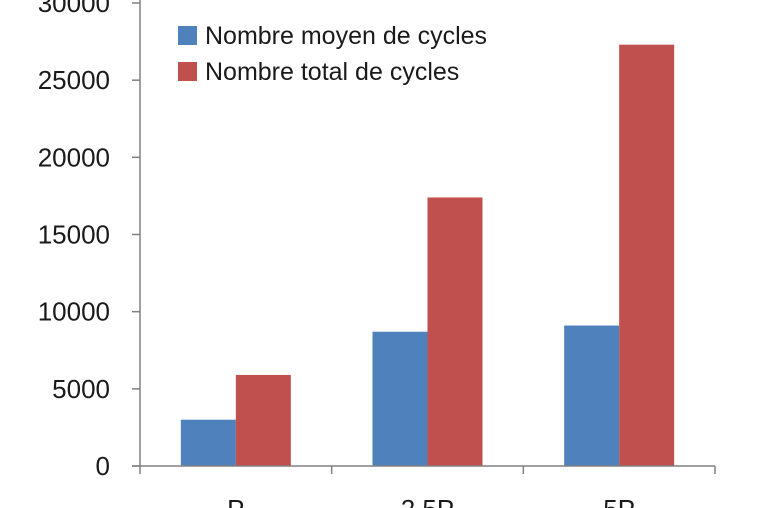 The width and height of the screenshot is (767, 508). Describe the element at coordinates (74, 9) in the screenshot. I see `y-tick-label: 30000` at that location.